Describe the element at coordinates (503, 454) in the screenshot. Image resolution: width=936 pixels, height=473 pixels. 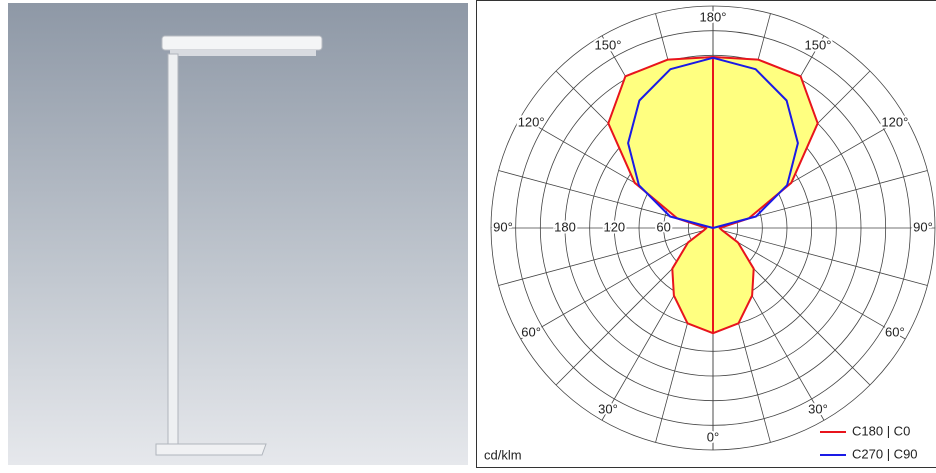
I see `unit-label: cd/klm` at that location.